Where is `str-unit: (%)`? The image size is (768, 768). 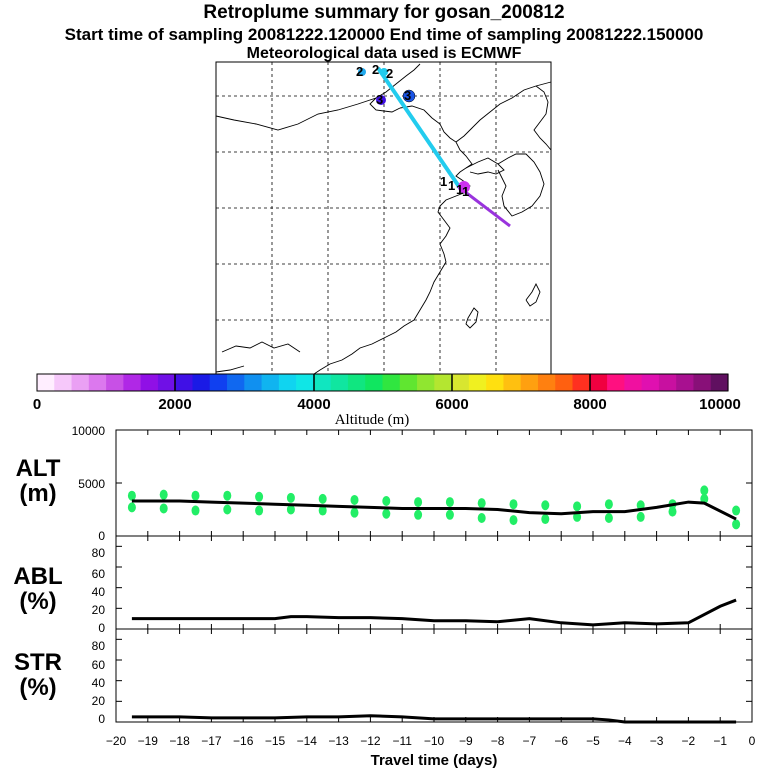 str-unit: (%) is located at coordinates (37, 687).